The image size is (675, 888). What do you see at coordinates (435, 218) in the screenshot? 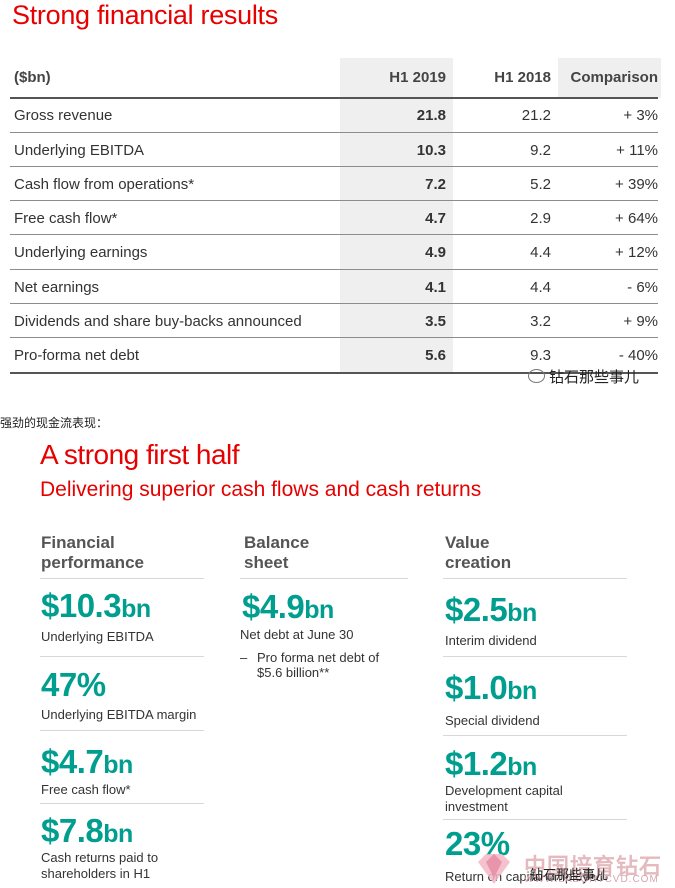
I see `row-h1-2019: 4.7` at bounding box center [435, 218].